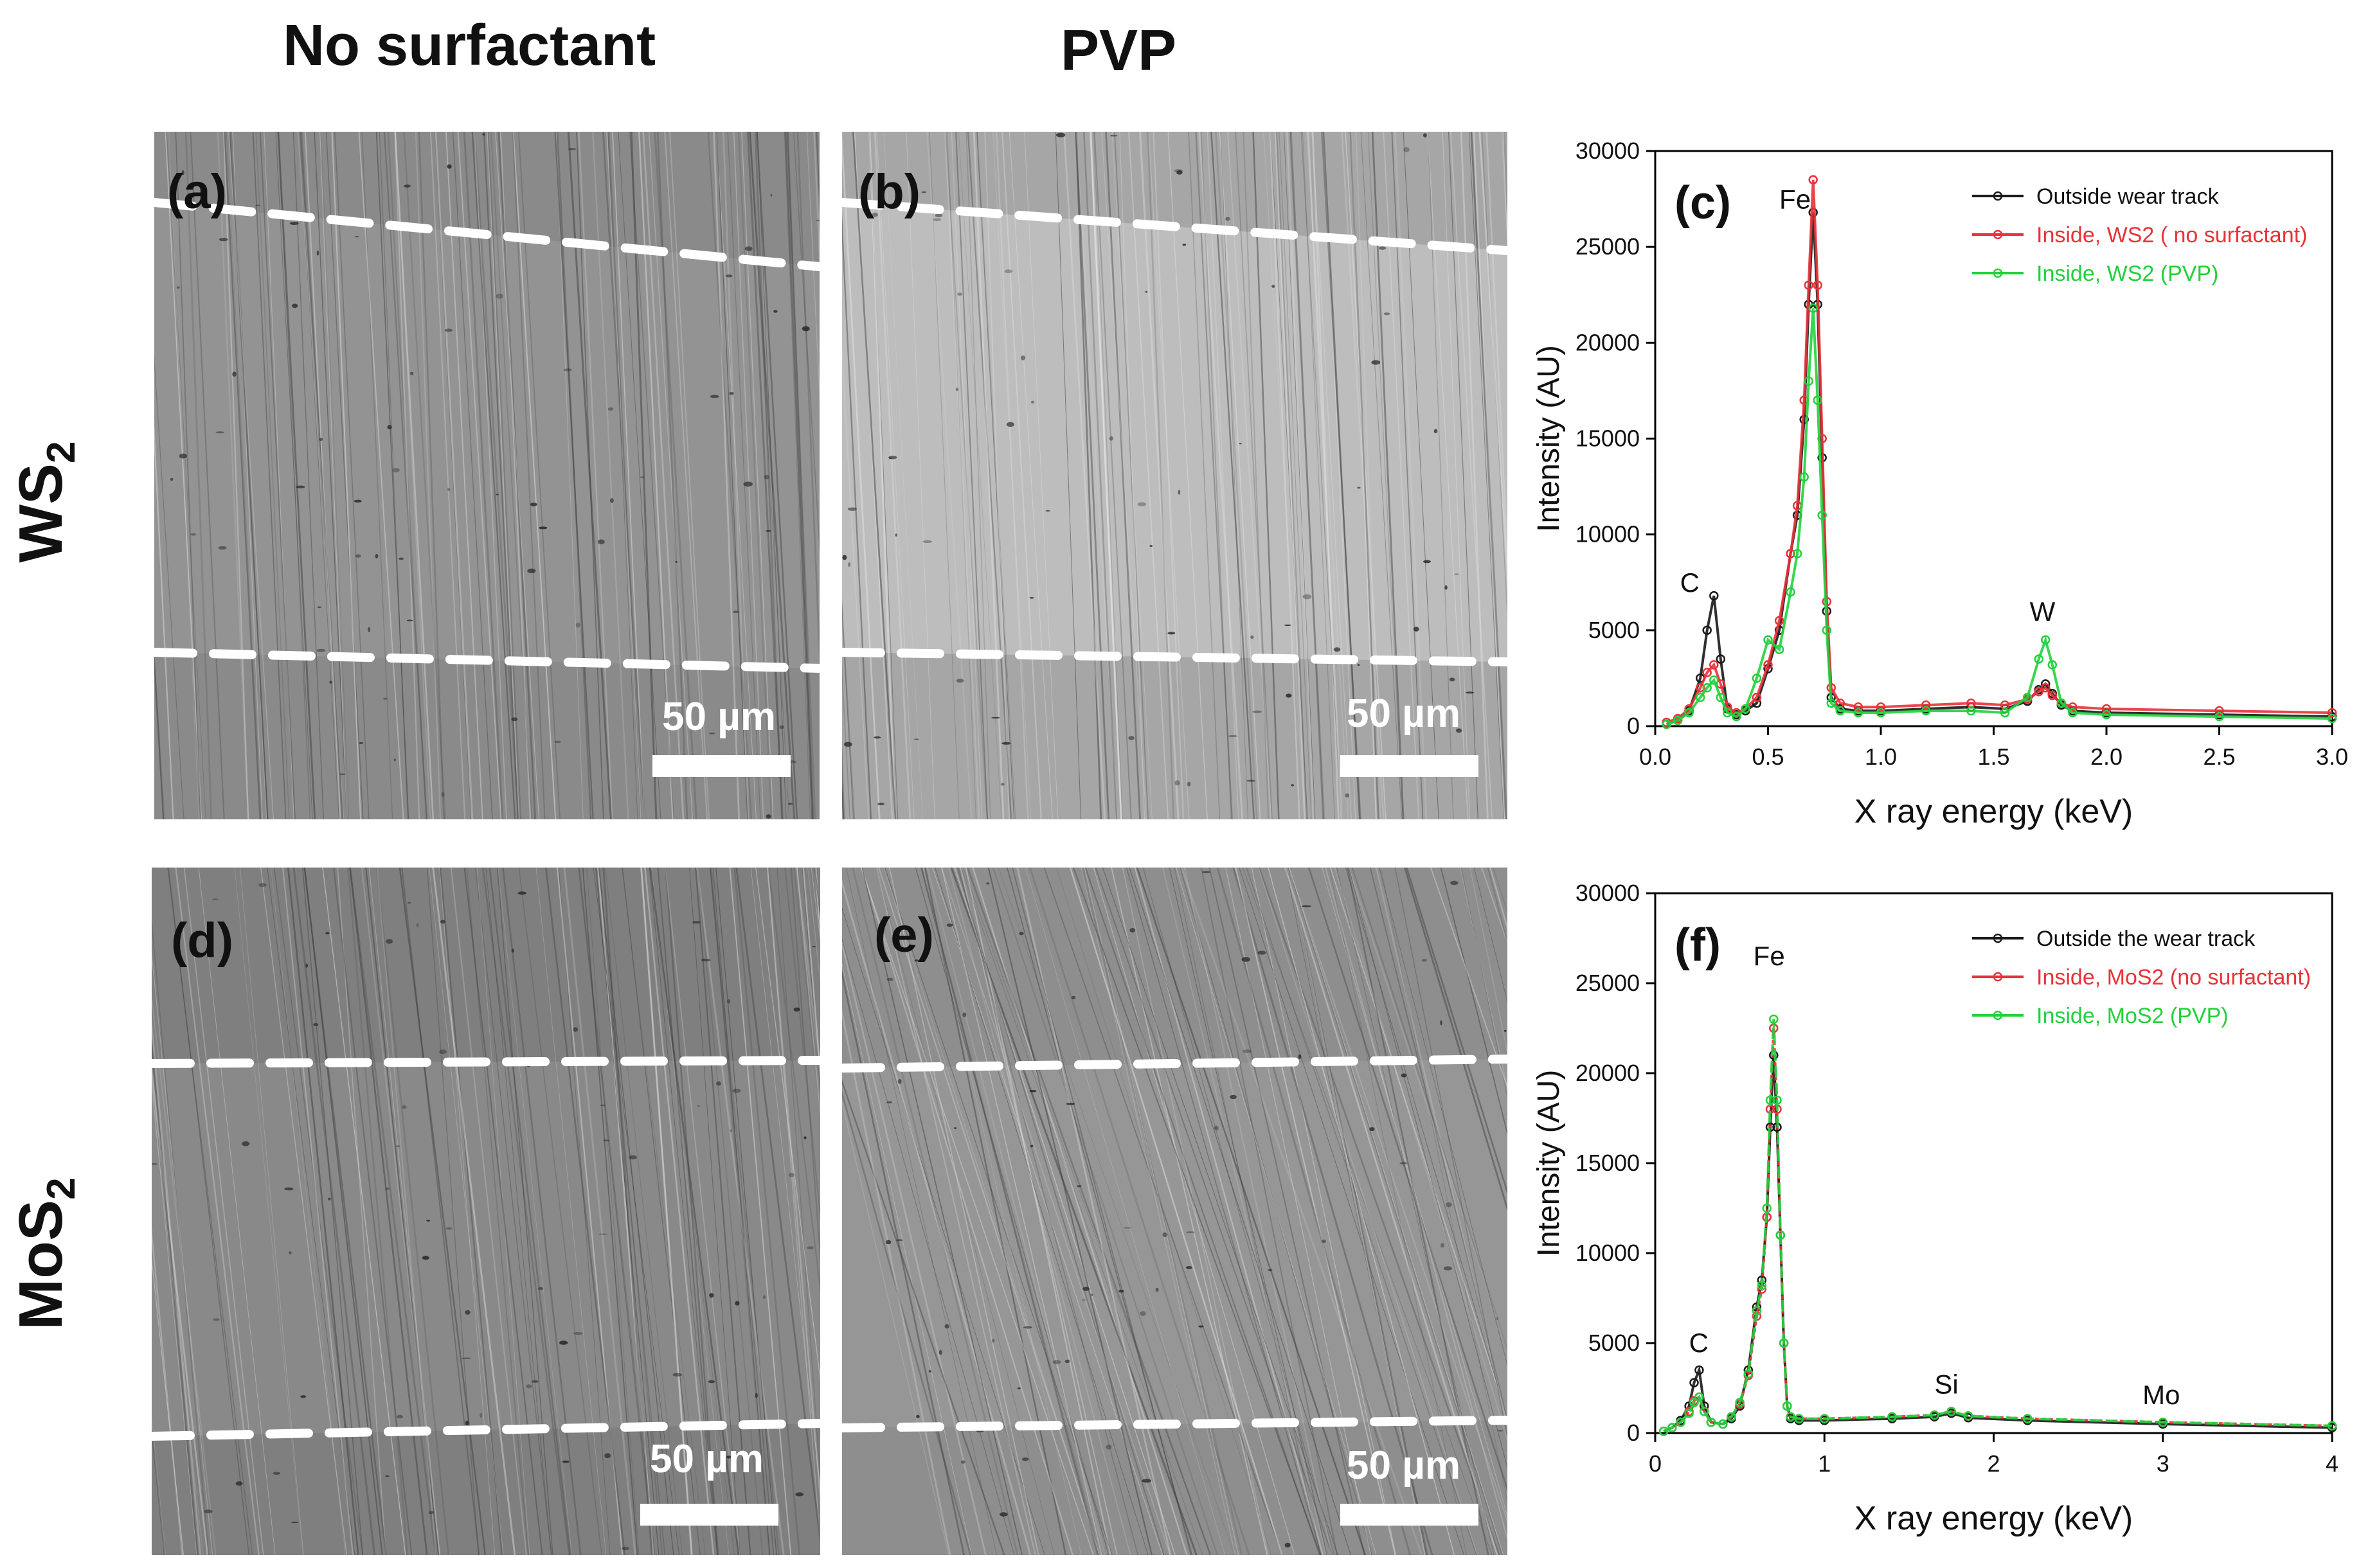  Describe the element at coordinates (1608, 983) in the screenshot. I see `y-tick-label: 25000` at that location.